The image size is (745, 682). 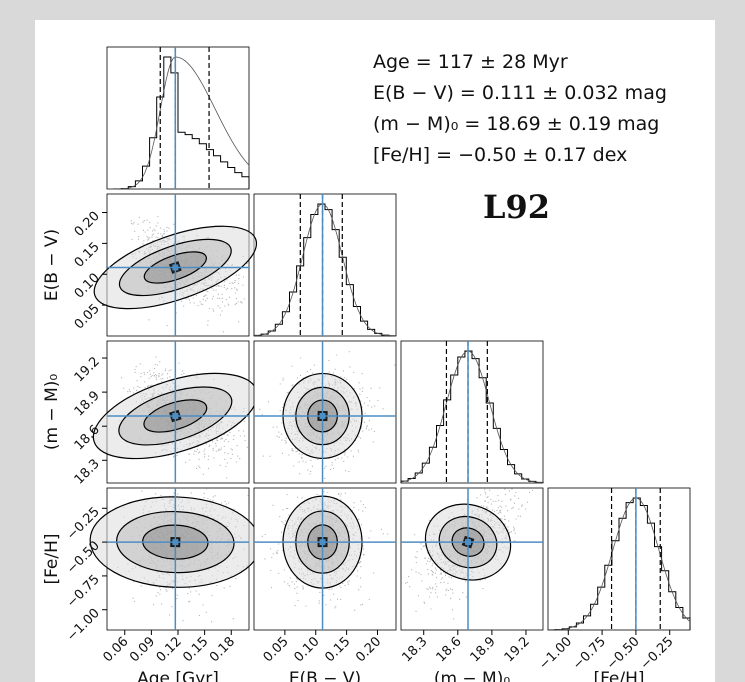 I want to click on age-annotation: Age = 117 ± 28 Myr, so click(x=470, y=62).